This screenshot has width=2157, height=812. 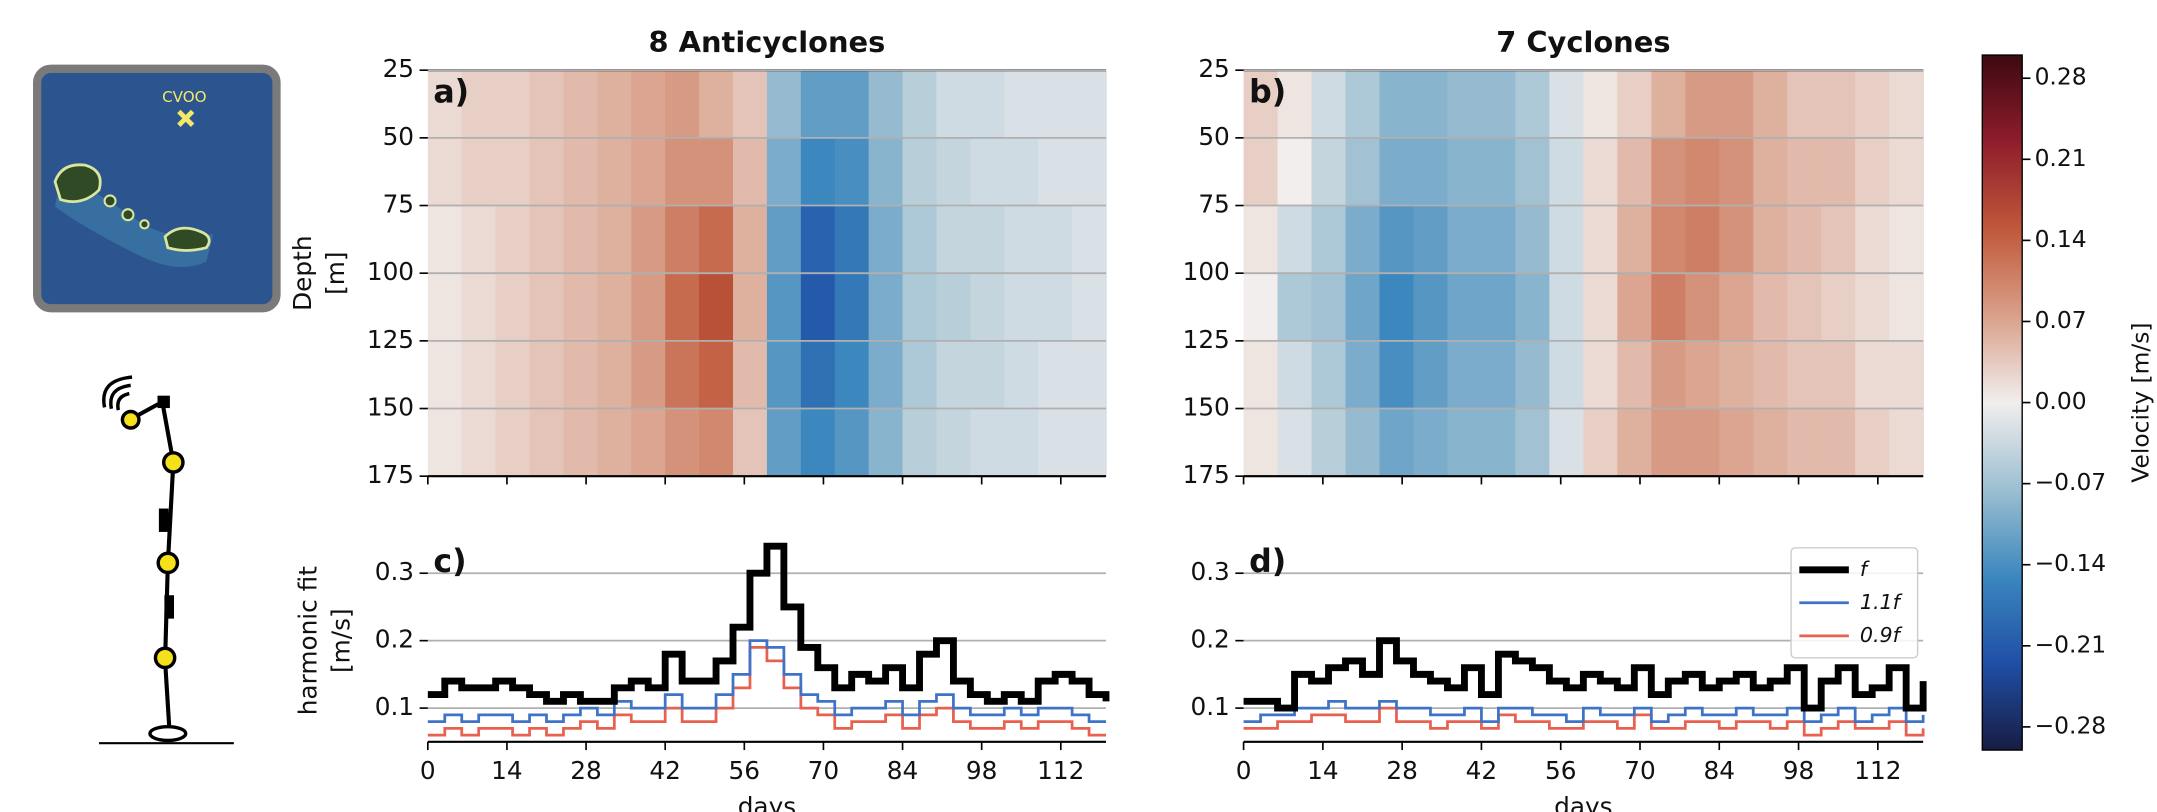 I want to click on panel-label: b), so click(x=1267, y=93).